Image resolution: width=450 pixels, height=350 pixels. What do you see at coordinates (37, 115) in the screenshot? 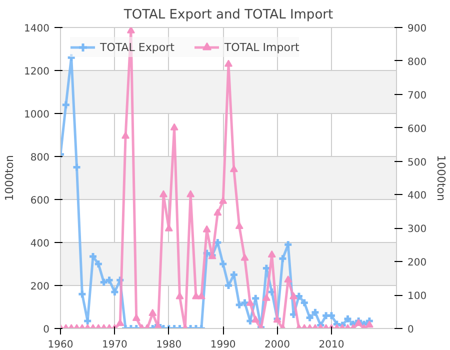
I see `y-tick-label: 1000` at bounding box center [37, 115].